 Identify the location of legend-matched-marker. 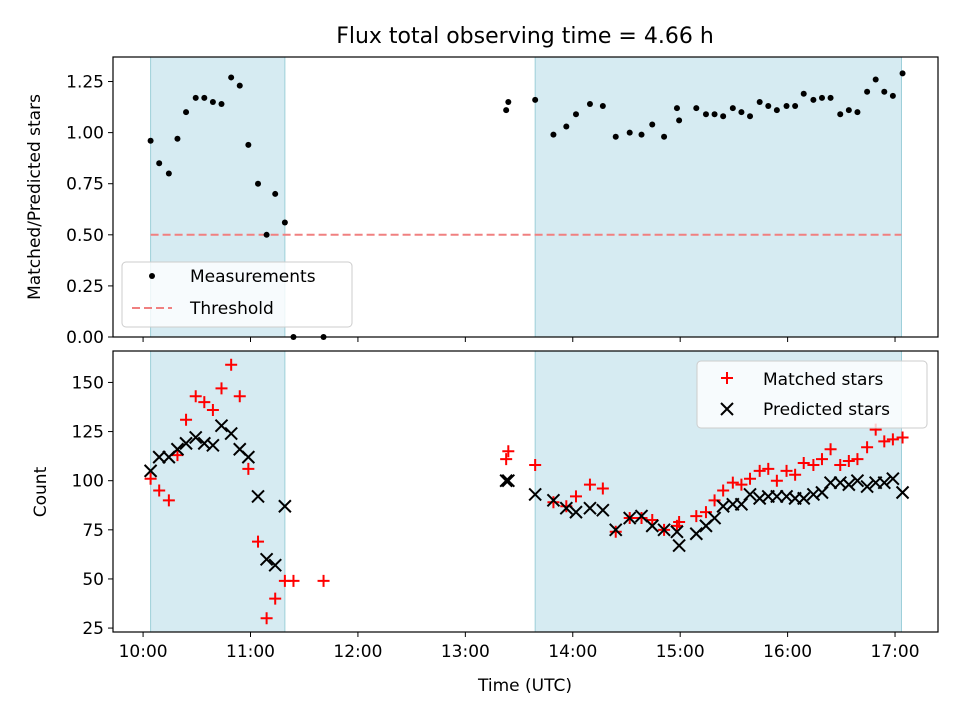
(727, 378).